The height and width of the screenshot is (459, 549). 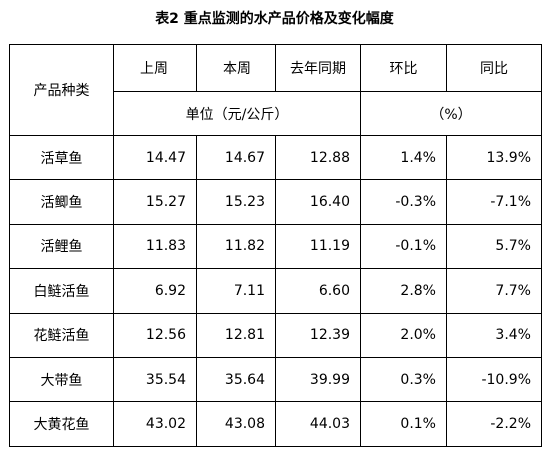 I want to click on value-cell: 7.7%, so click(x=494, y=291).